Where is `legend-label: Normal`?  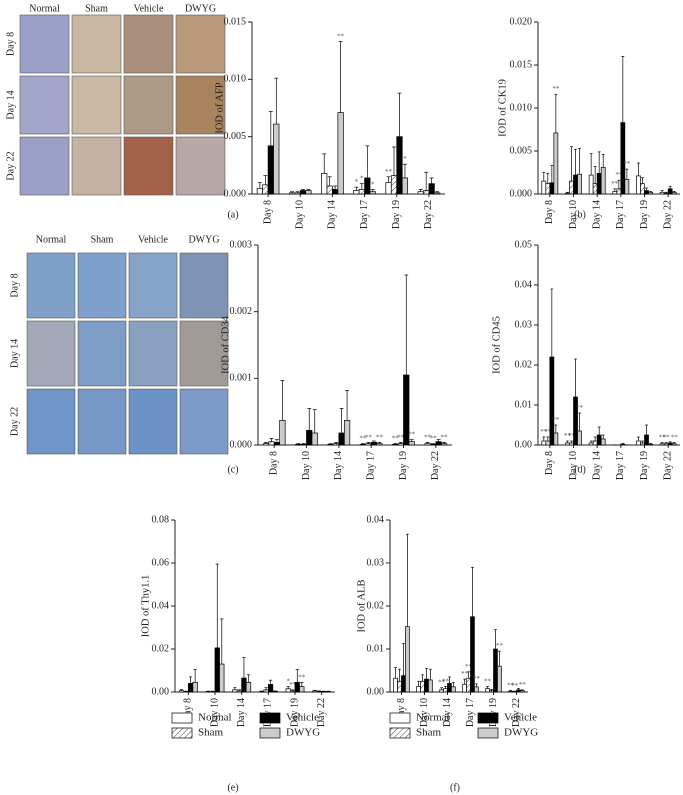 legend-label: Normal is located at coordinates (433, 718).